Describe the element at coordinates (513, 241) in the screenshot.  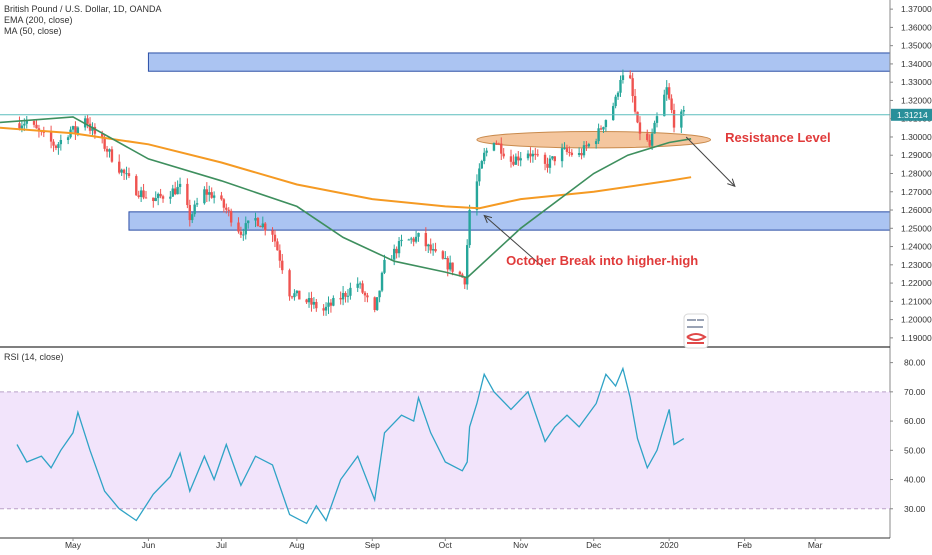
I see `october-break-arrow` at that location.